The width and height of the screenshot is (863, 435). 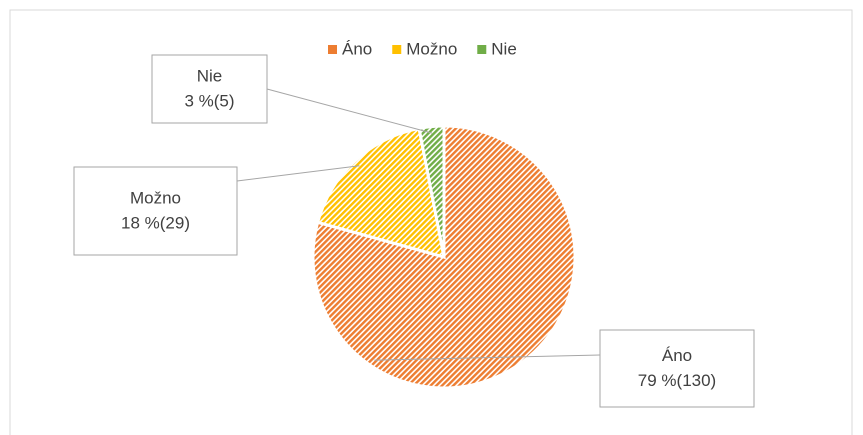 What do you see at coordinates (677, 355) in the screenshot?
I see `label-category: Áno` at bounding box center [677, 355].